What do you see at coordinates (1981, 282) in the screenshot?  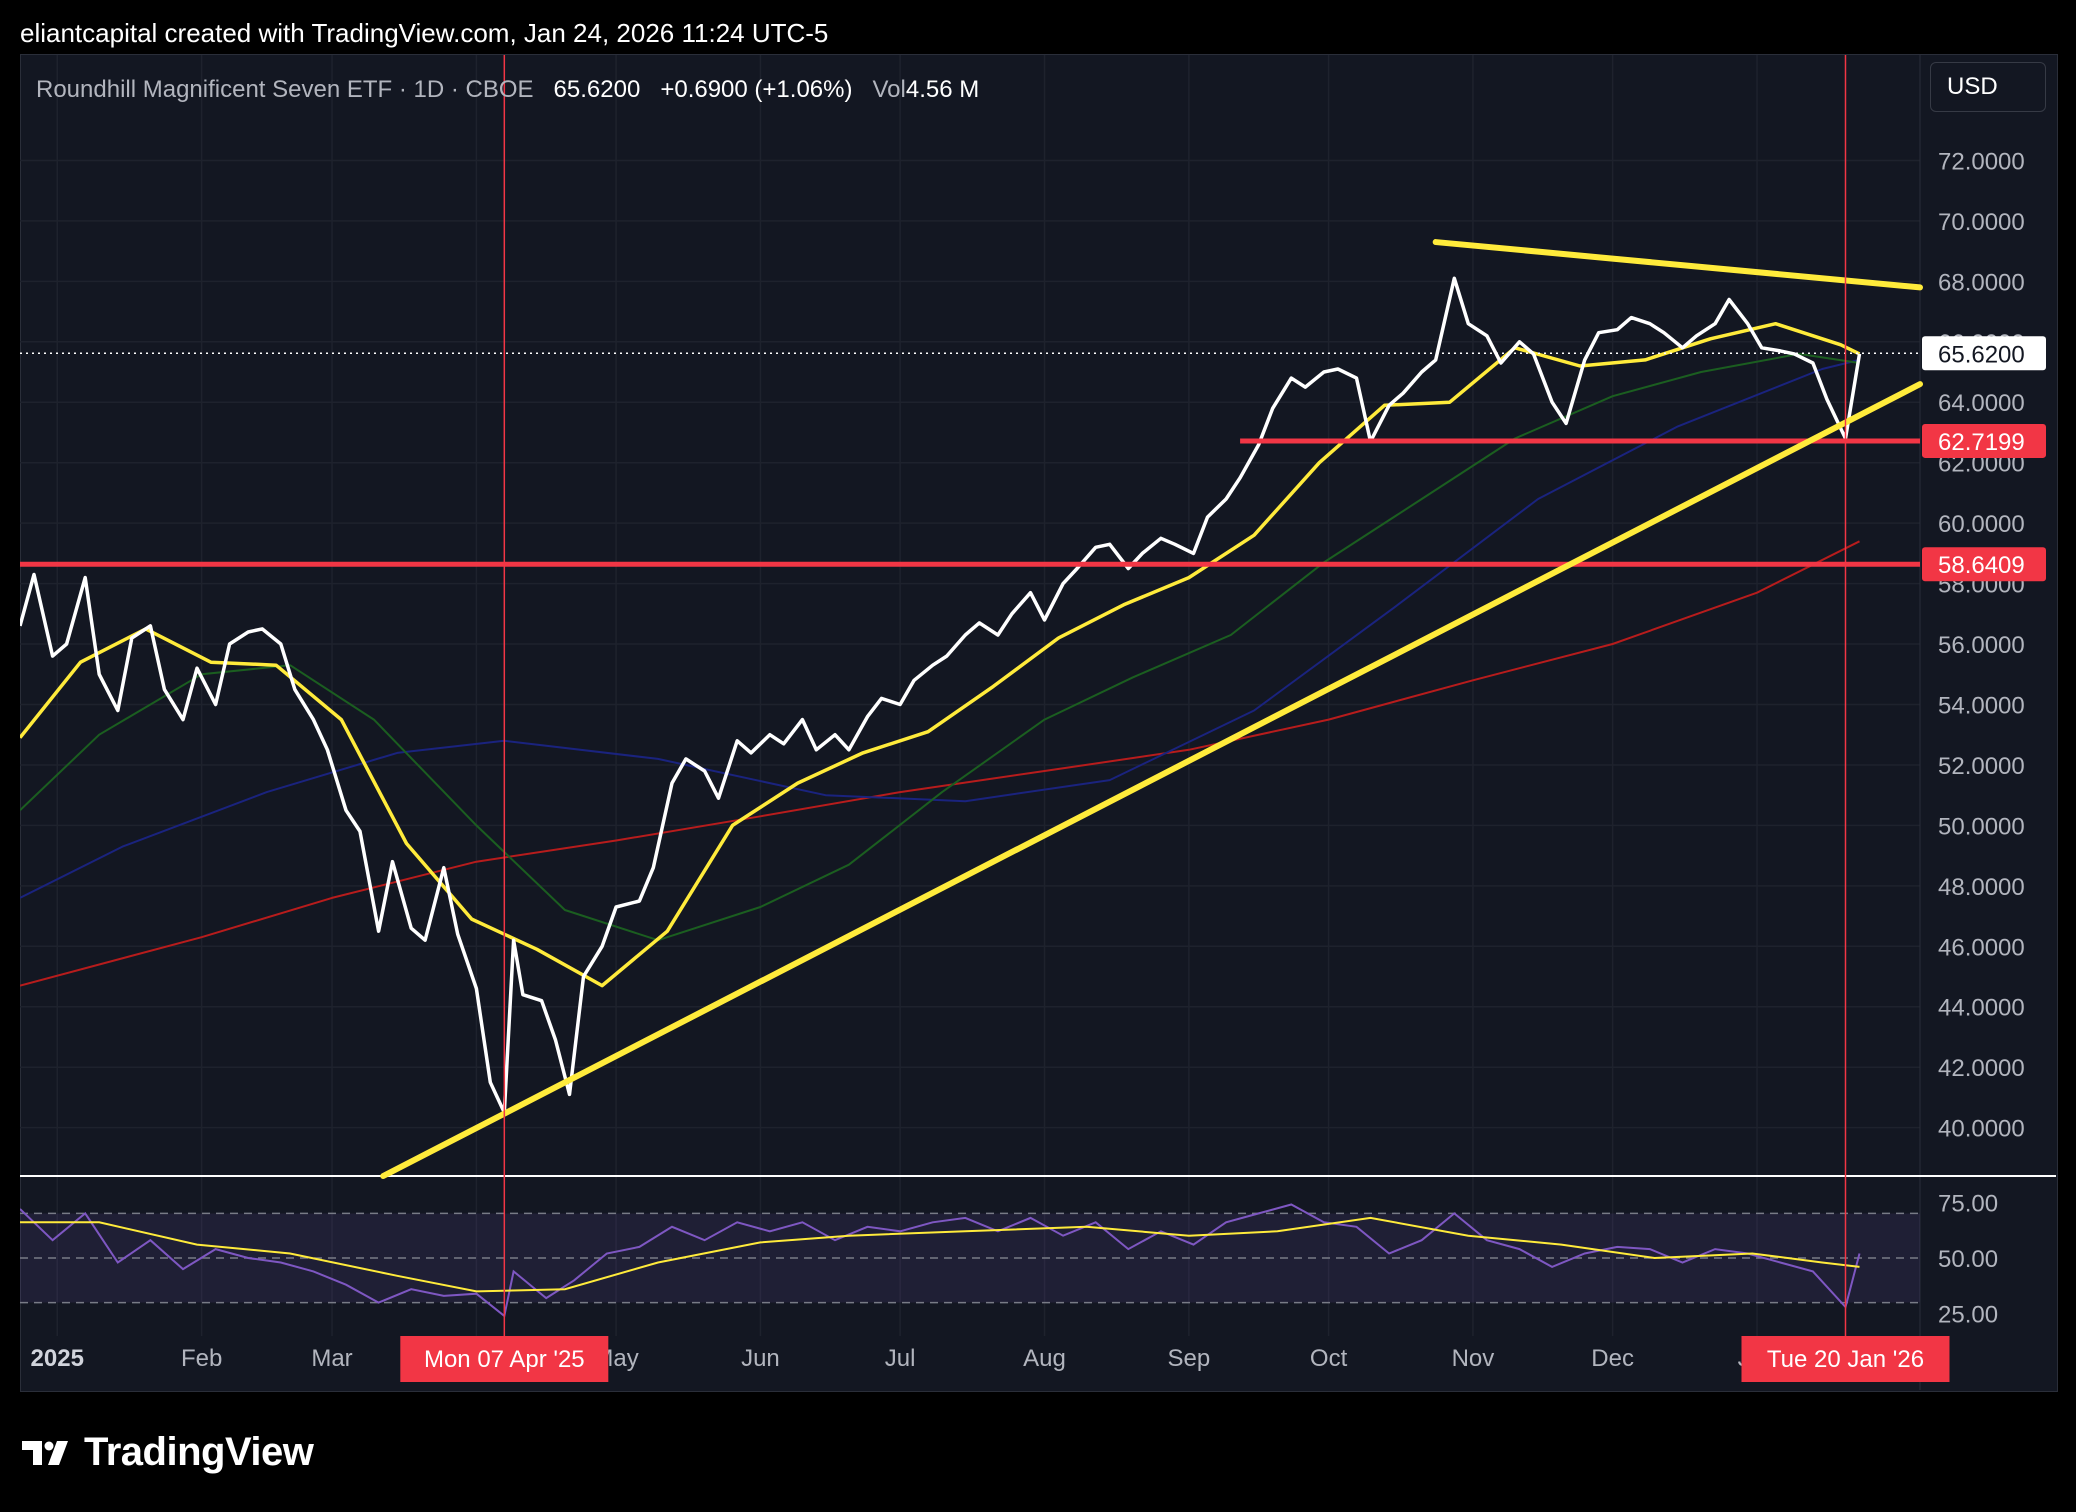 I see `y-tick-label: 68.0000` at bounding box center [1981, 282].